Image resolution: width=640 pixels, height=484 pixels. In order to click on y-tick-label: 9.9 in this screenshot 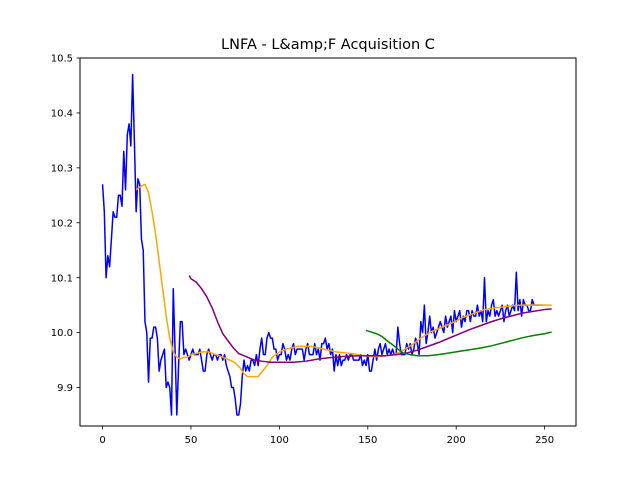, I will do `click(65, 388)`.